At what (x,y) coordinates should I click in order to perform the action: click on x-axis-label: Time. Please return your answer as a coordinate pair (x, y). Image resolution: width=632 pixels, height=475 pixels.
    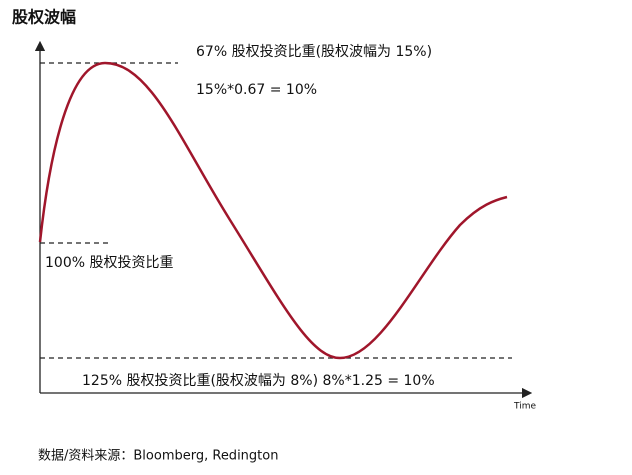
    Looking at the image, I should click on (524, 407).